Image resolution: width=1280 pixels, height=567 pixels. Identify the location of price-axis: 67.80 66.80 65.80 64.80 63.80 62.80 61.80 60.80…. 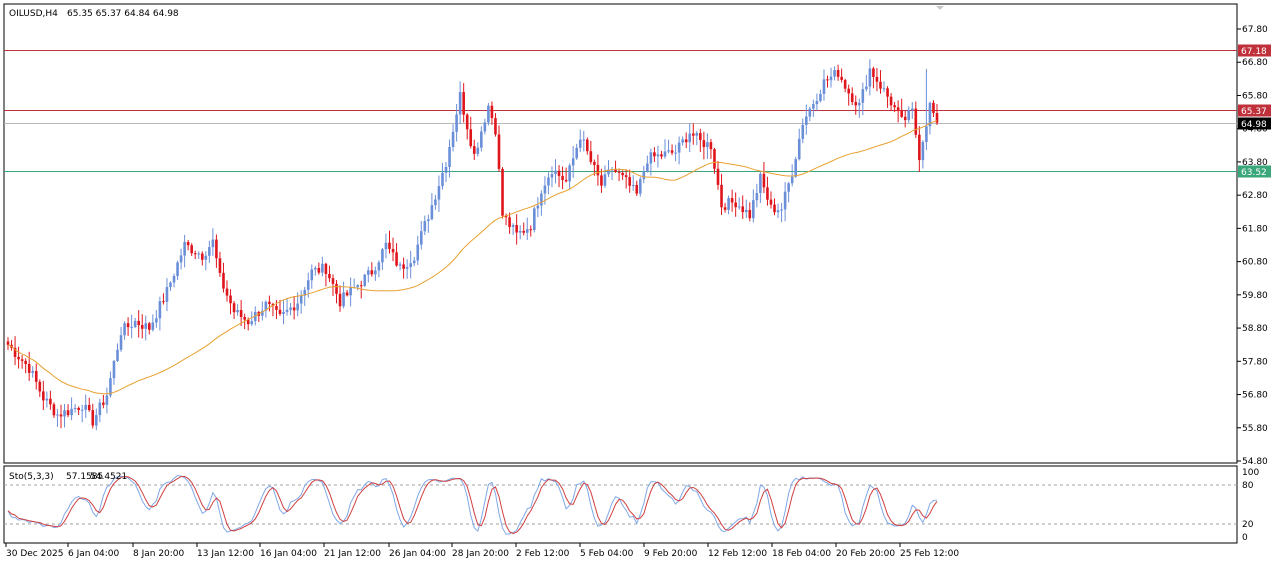
(1252, 246).